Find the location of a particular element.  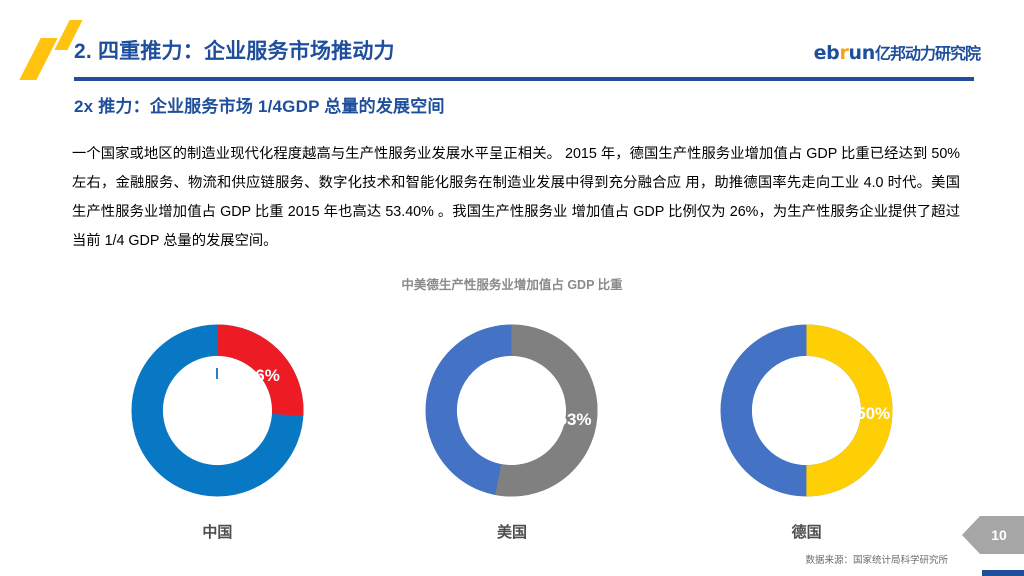

ebrun-logo: ebrun亿邦动力研究院 is located at coordinates (897, 52).